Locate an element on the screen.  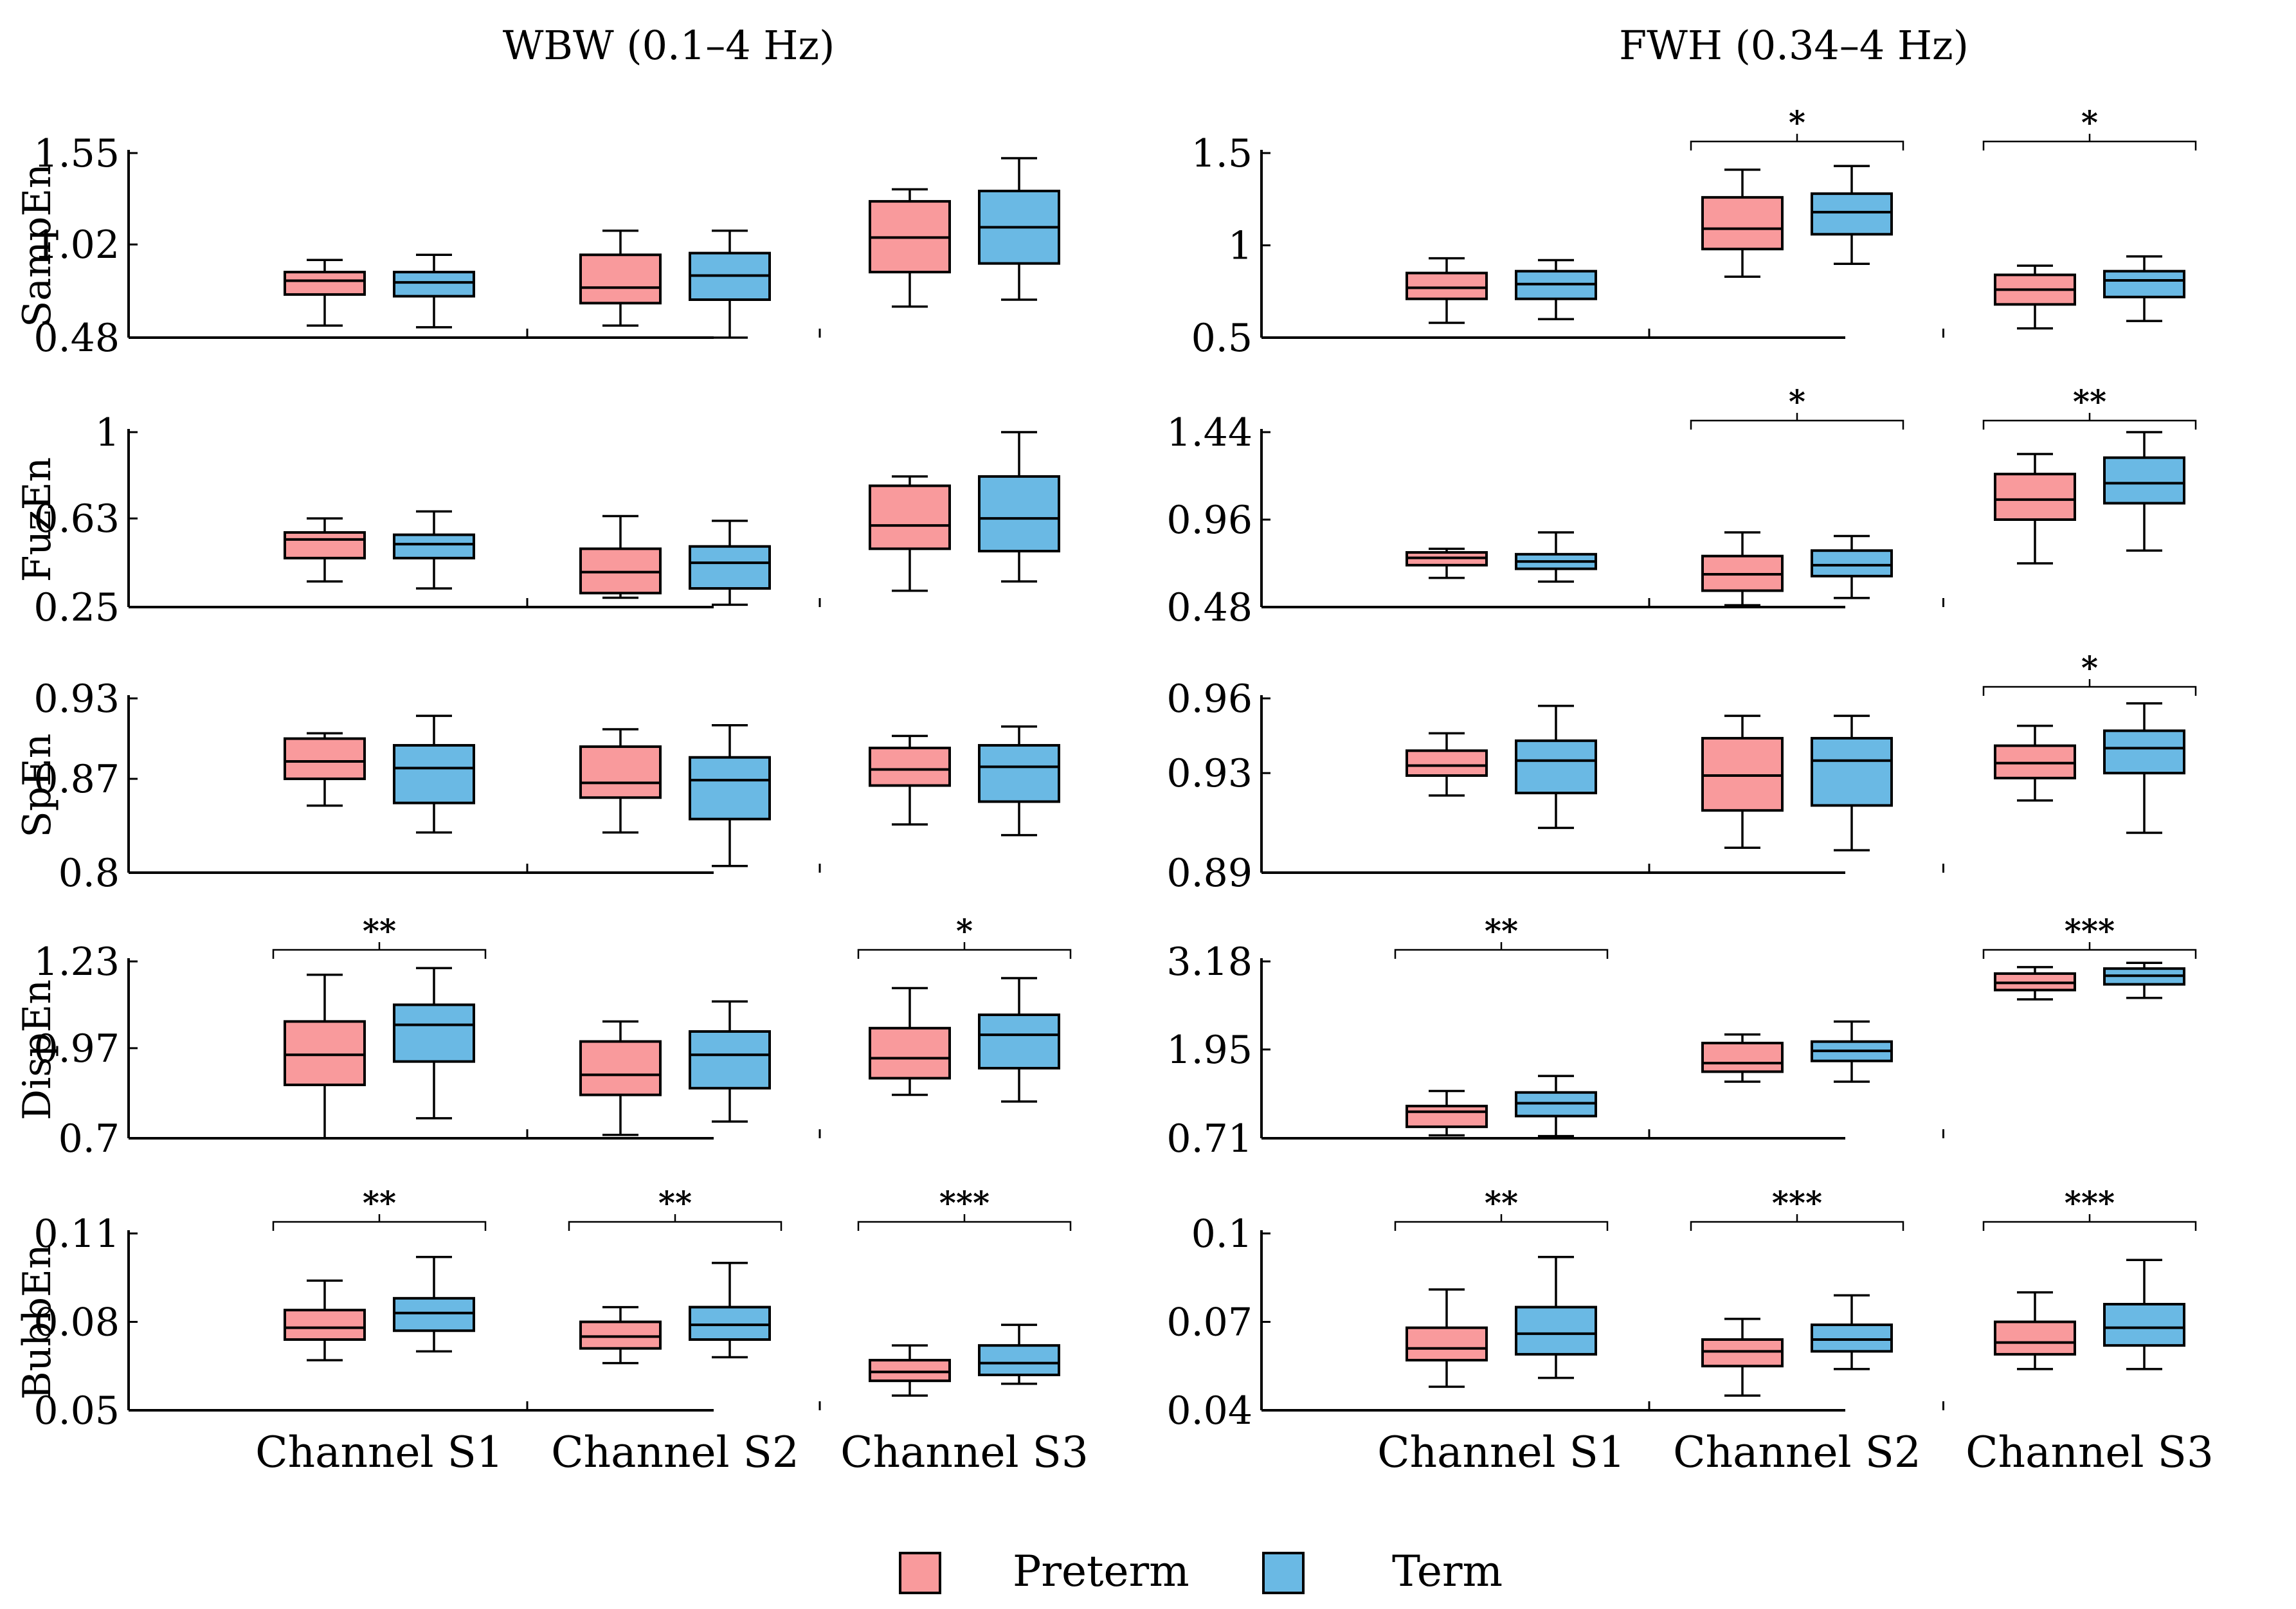
y-tick-label: 0.96 is located at coordinates (1209, 700).